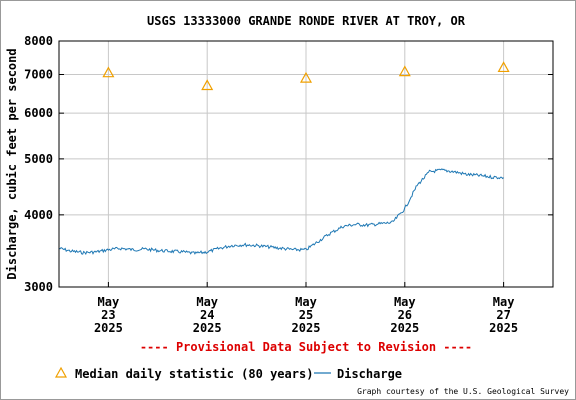 This screenshot has width=576, height=400. I want to click on x-tick-label-day: 23, so click(108, 315).